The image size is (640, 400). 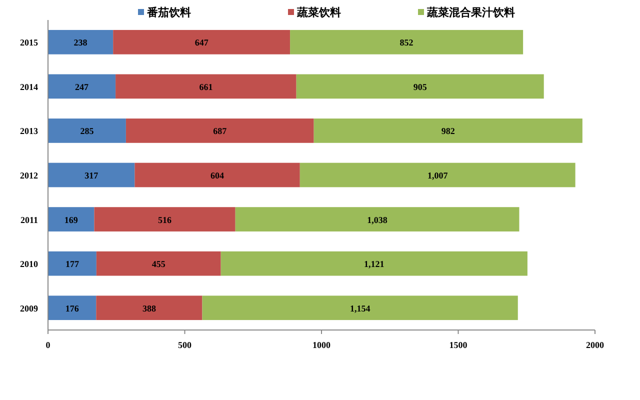 What do you see at coordinates (48, 345) in the screenshot?
I see `x-tick-label: 0` at bounding box center [48, 345].